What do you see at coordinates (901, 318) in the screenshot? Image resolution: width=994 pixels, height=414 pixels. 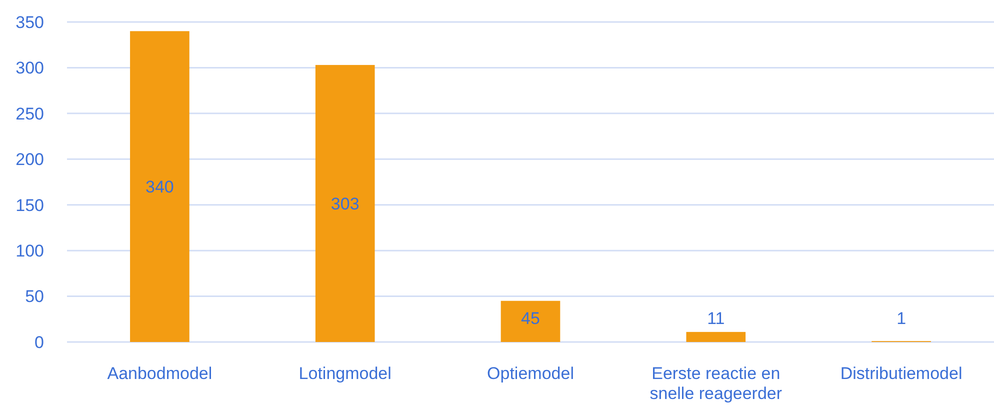 I see `data-label: 1` at bounding box center [901, 318].